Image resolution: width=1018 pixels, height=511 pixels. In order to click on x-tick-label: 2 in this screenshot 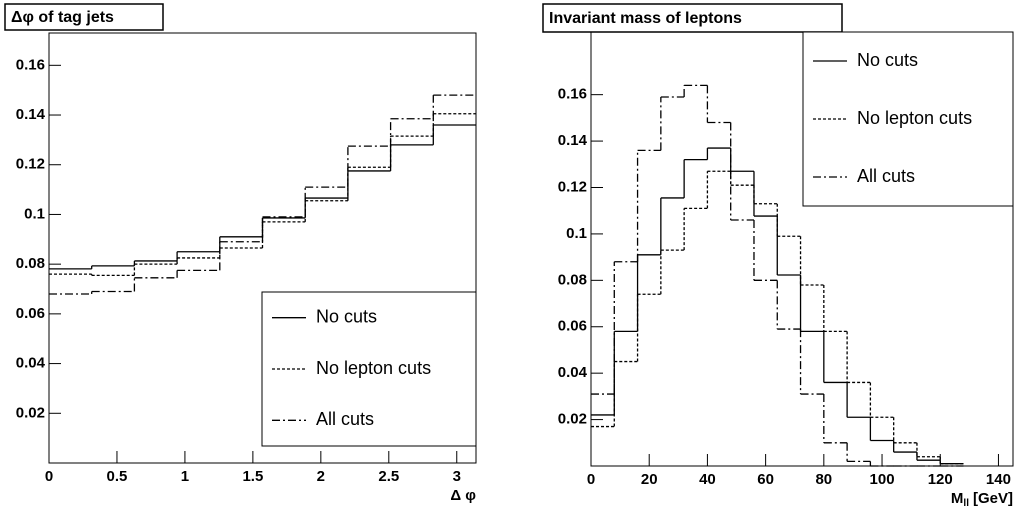, I will do `click(321, 476)`.